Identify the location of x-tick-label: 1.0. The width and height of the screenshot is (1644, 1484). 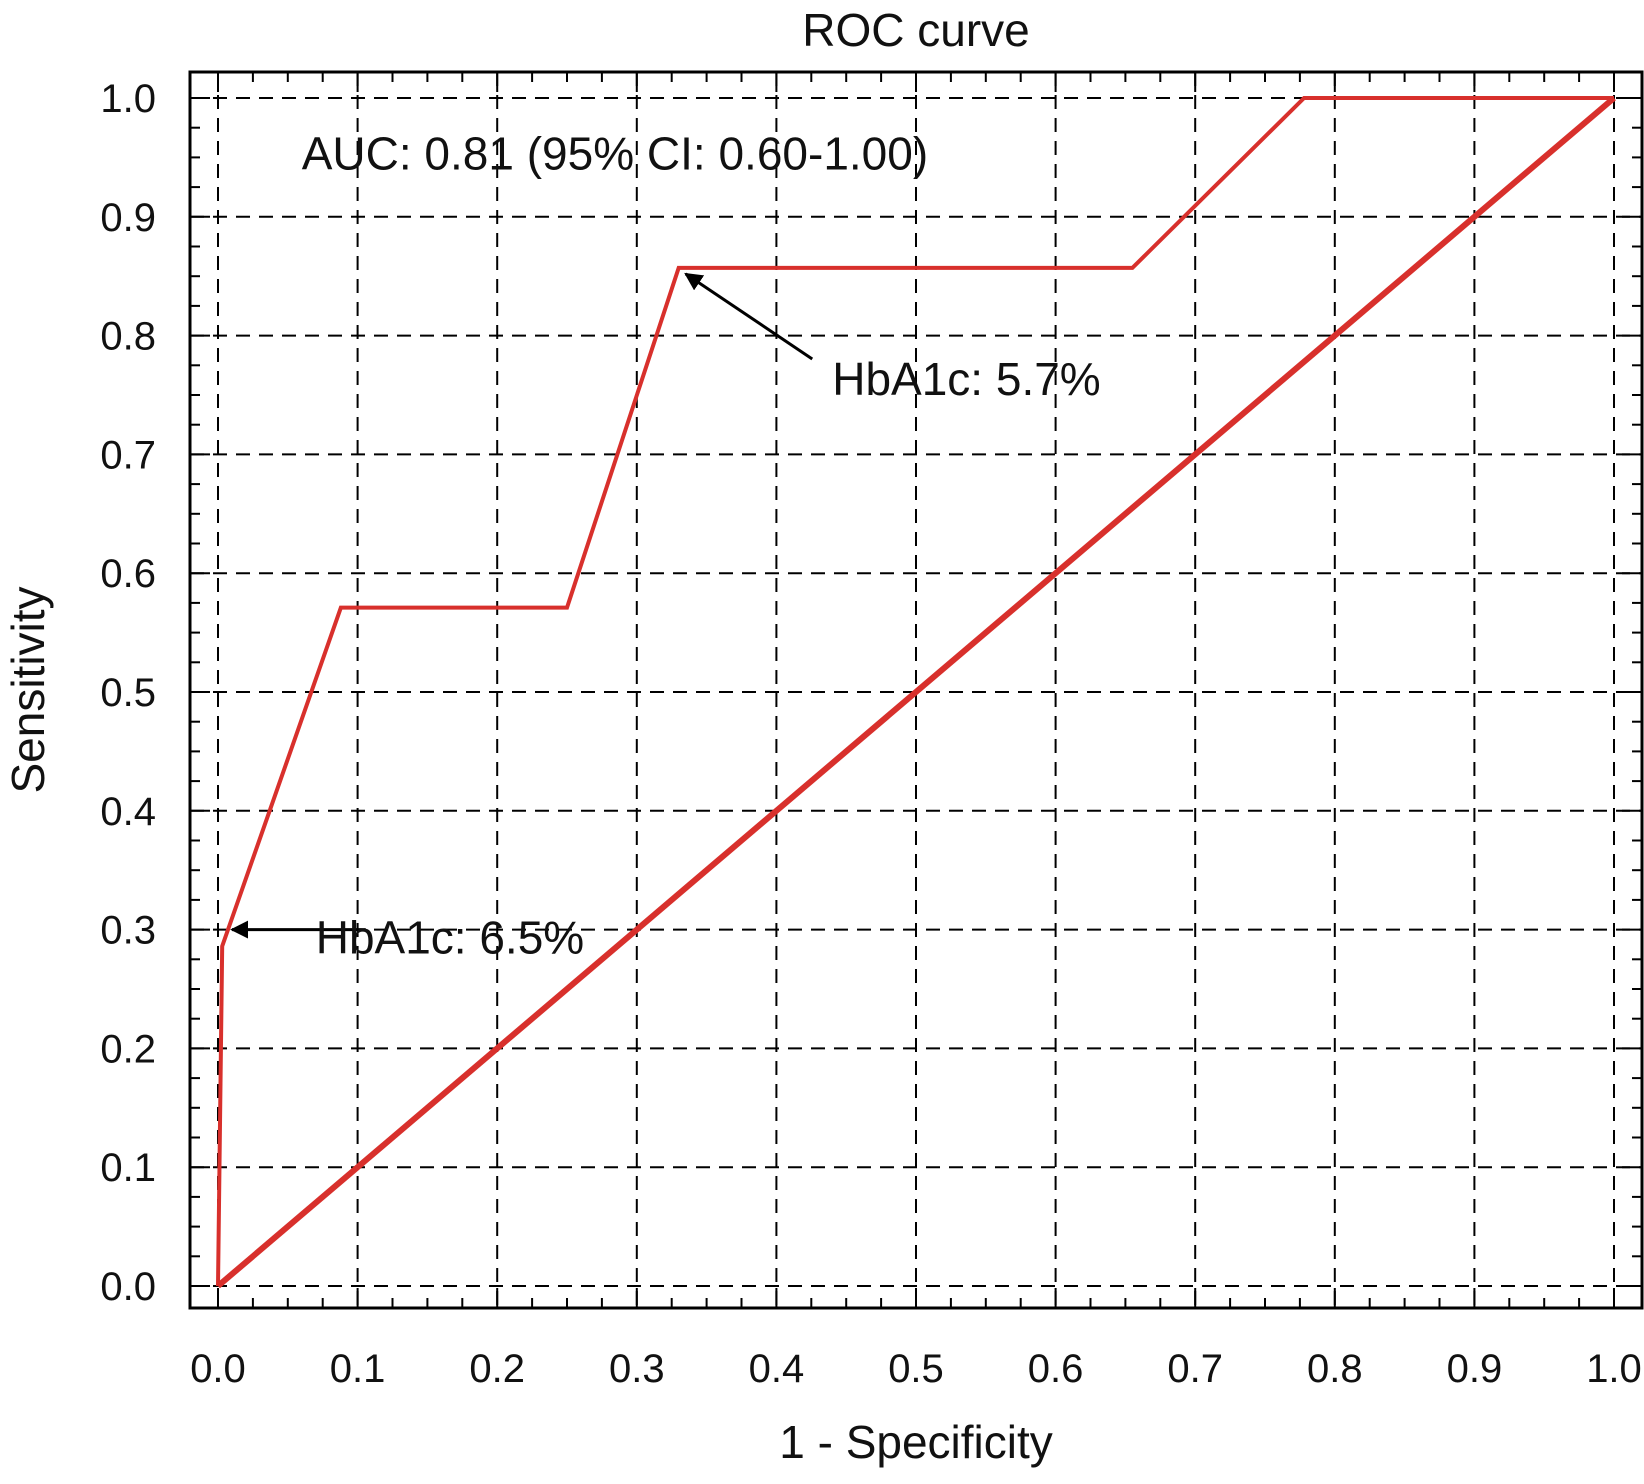
(1614, 1369).